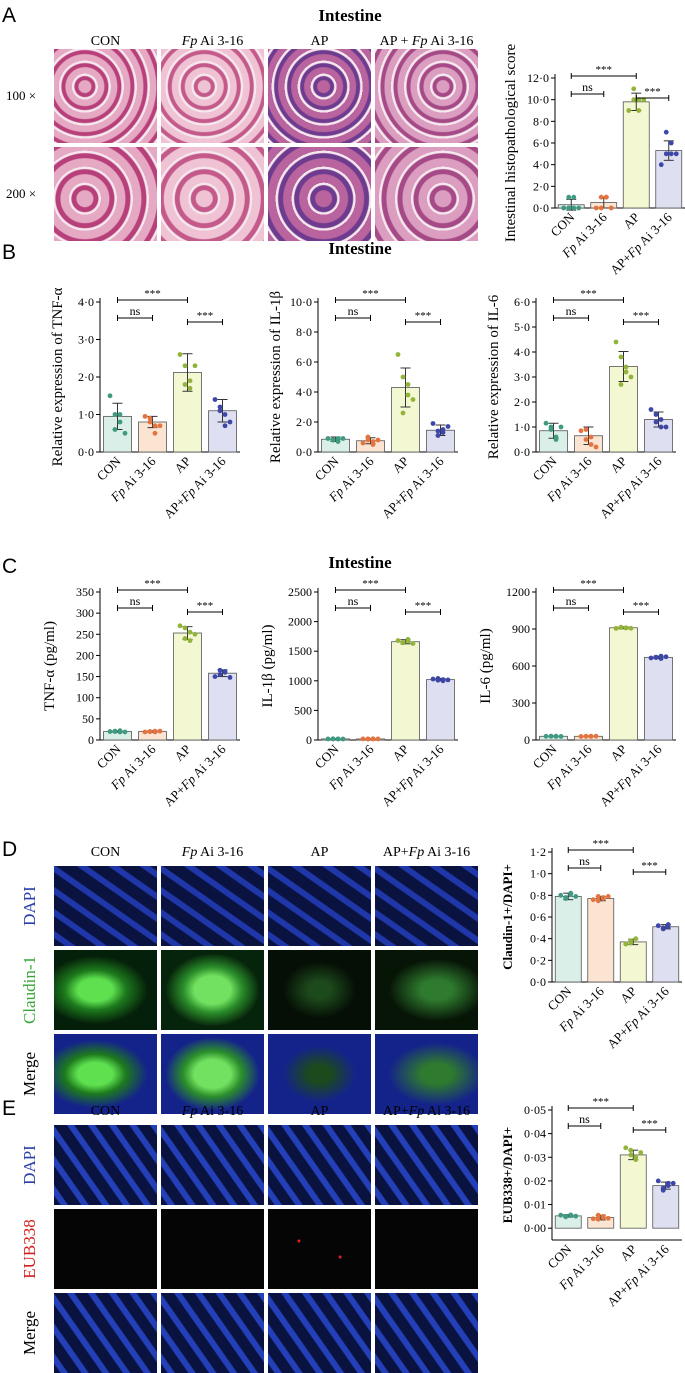  What do you see at coordinates (300, 592) in the screenshot?
I see `y-tick-label: 2500` at bounding box center [300, 592].